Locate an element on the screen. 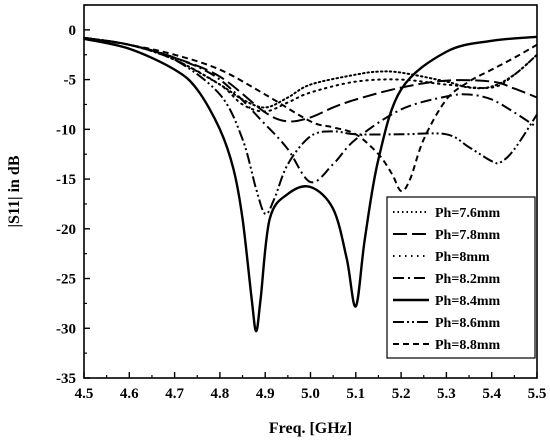  x-tick-label: 5.4 is located at coordinates (491, 394).